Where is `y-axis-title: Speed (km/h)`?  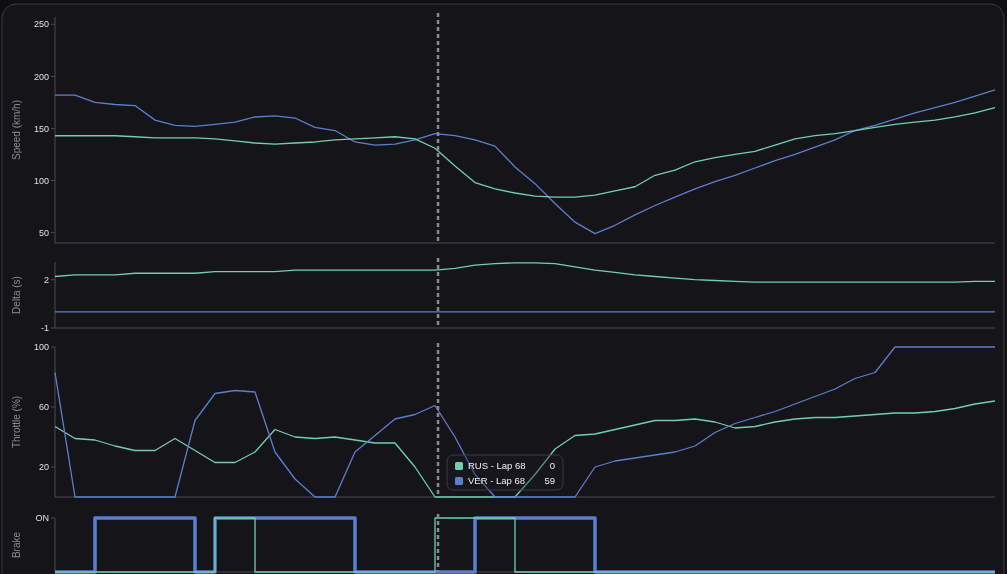 y-axis-title: Speed (km/h) is located at coordinates (16, 130).